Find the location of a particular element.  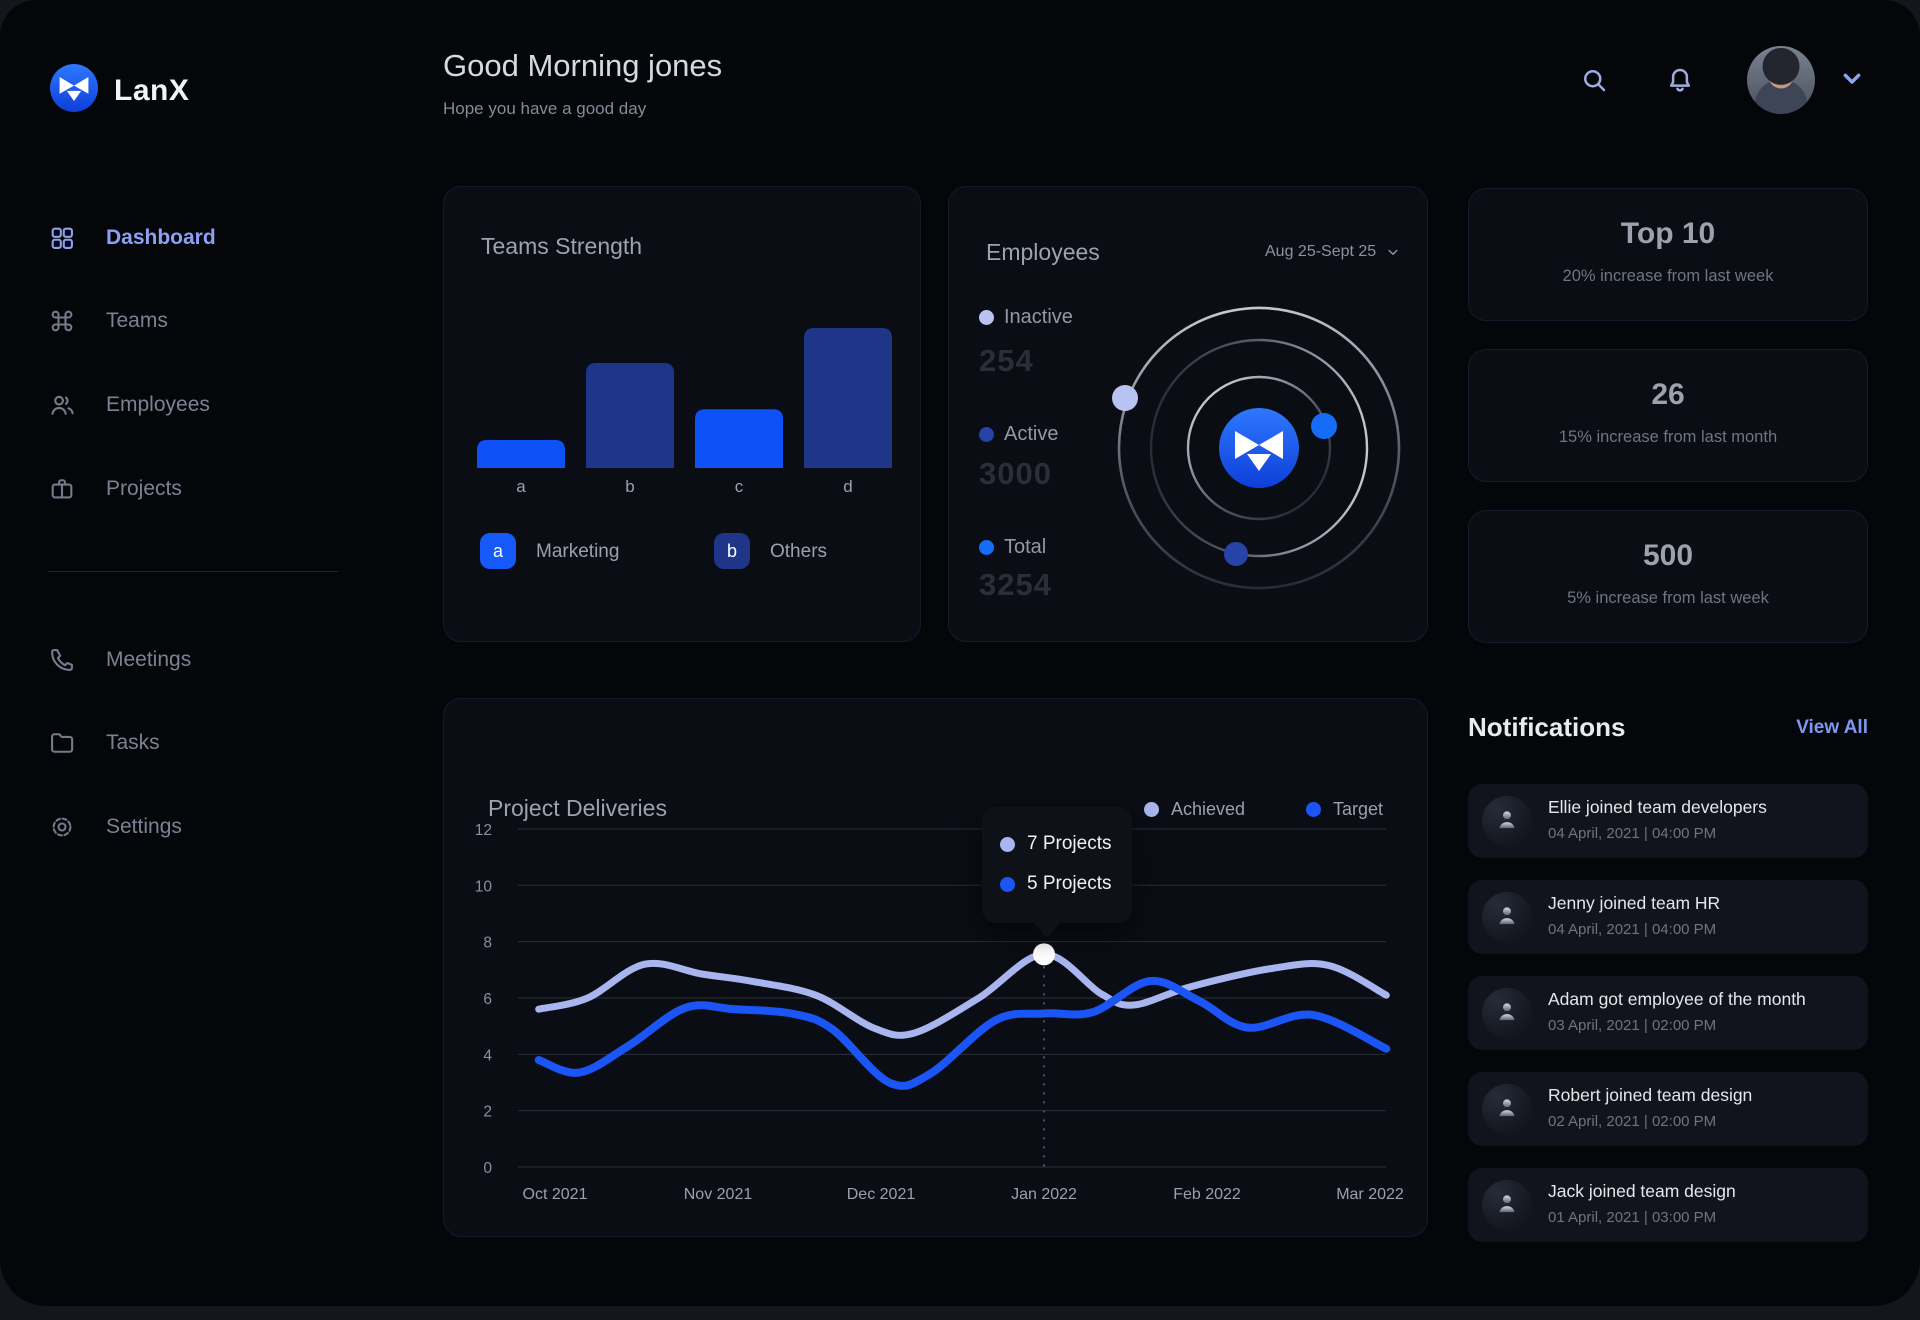

legend-label: Marketing is located at coordinates (578, 551).